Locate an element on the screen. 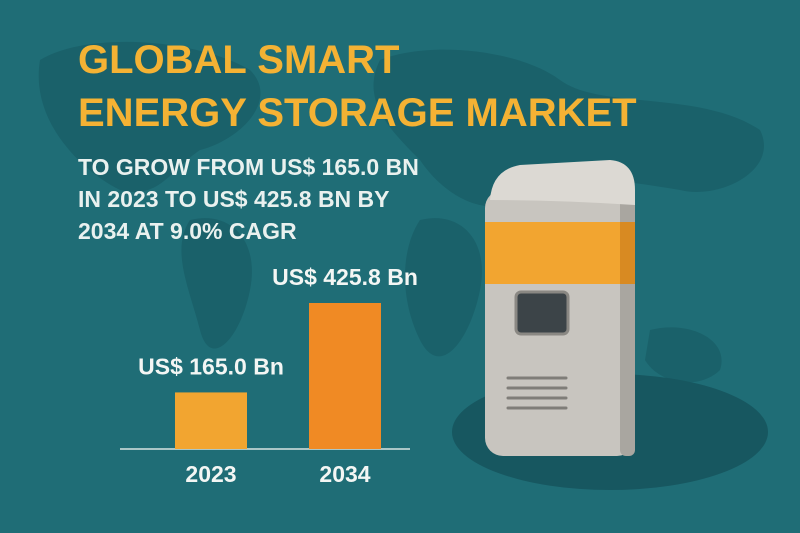  value-label: US$ 425.8 Bn is located at coordinates (345, 277).